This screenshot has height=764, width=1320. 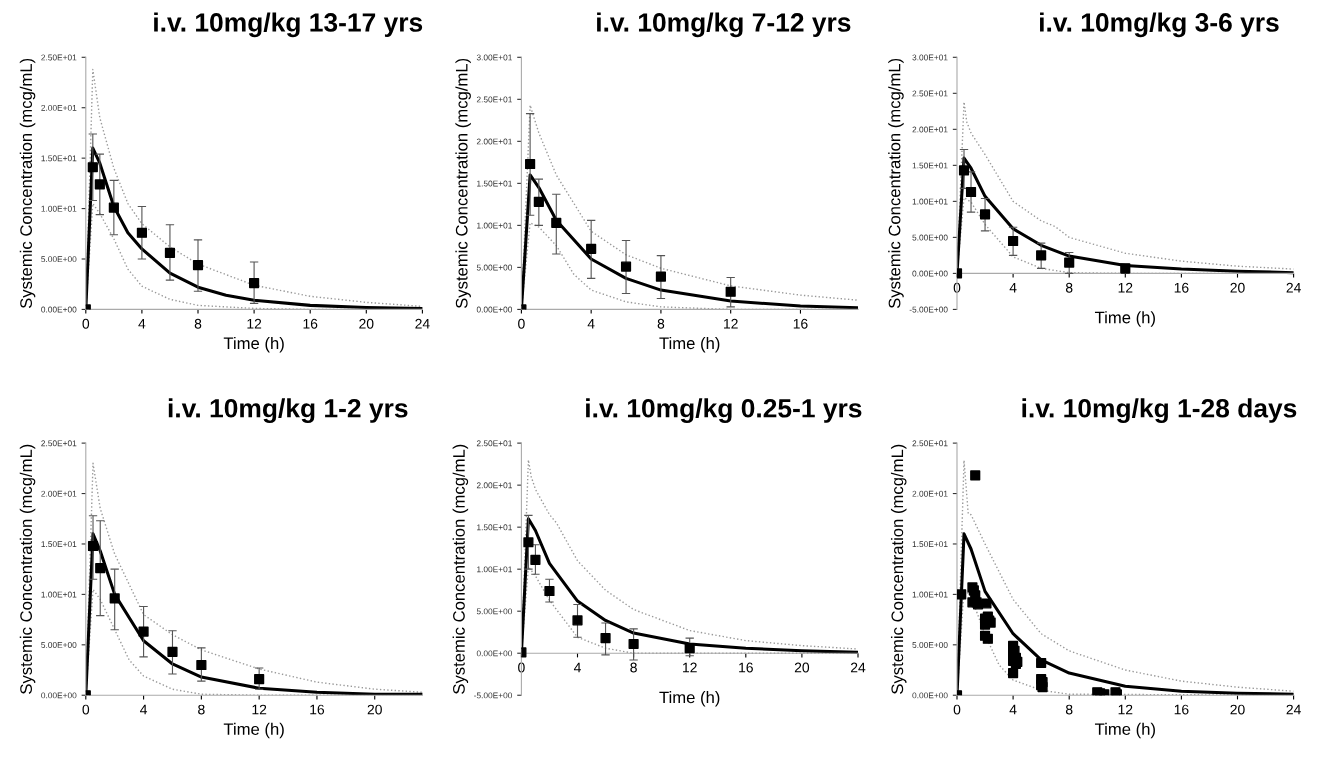 What do you see at coordinates (1159, 410) in the screenshot?
I see `chart-title: i.v. 10mg/kg 1-28 days` at bounding box center [1159, 410].